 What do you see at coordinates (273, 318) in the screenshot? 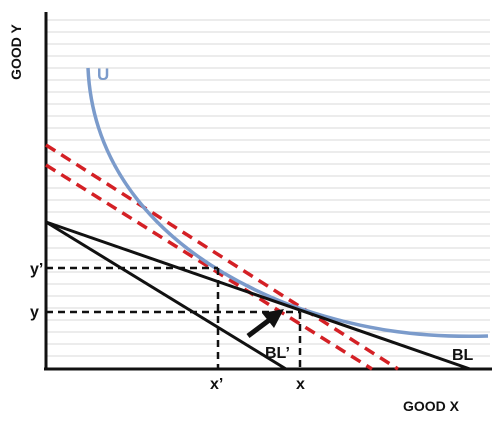
I see `shift-arrow-head` at bounding box center [273, 318].